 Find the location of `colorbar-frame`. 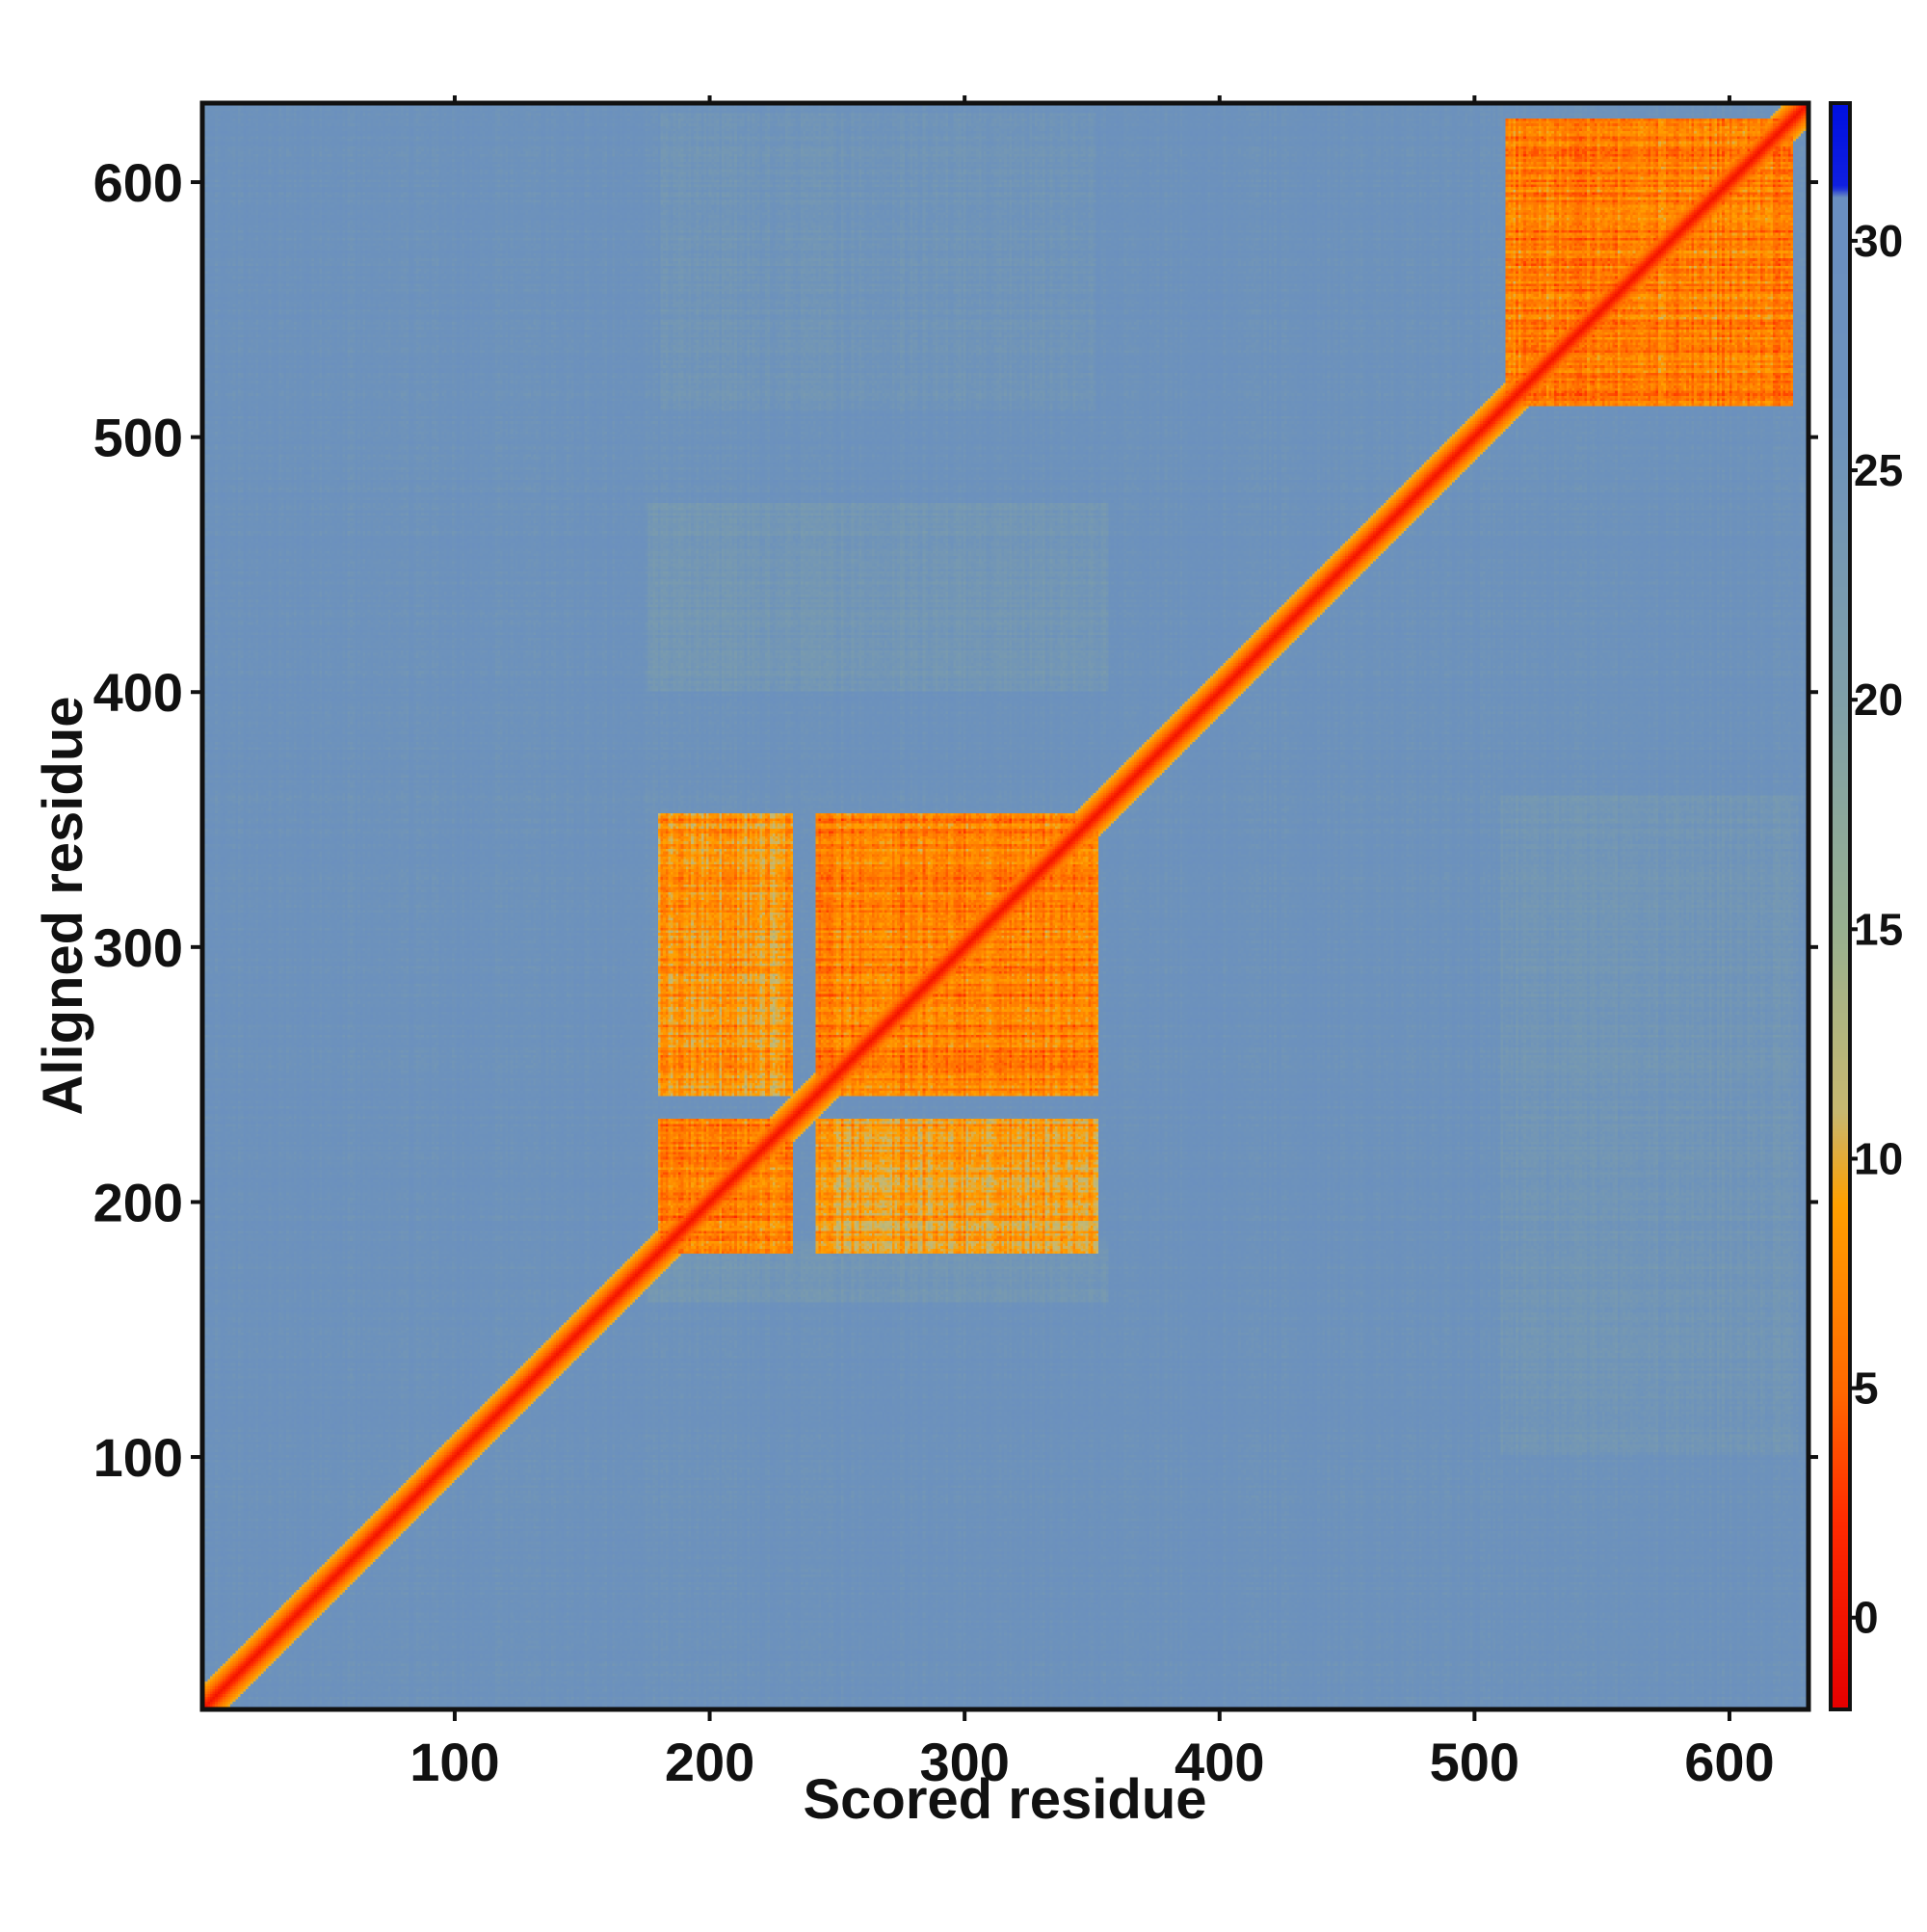

colorbar-frame is located at coordinates (1840, 906).